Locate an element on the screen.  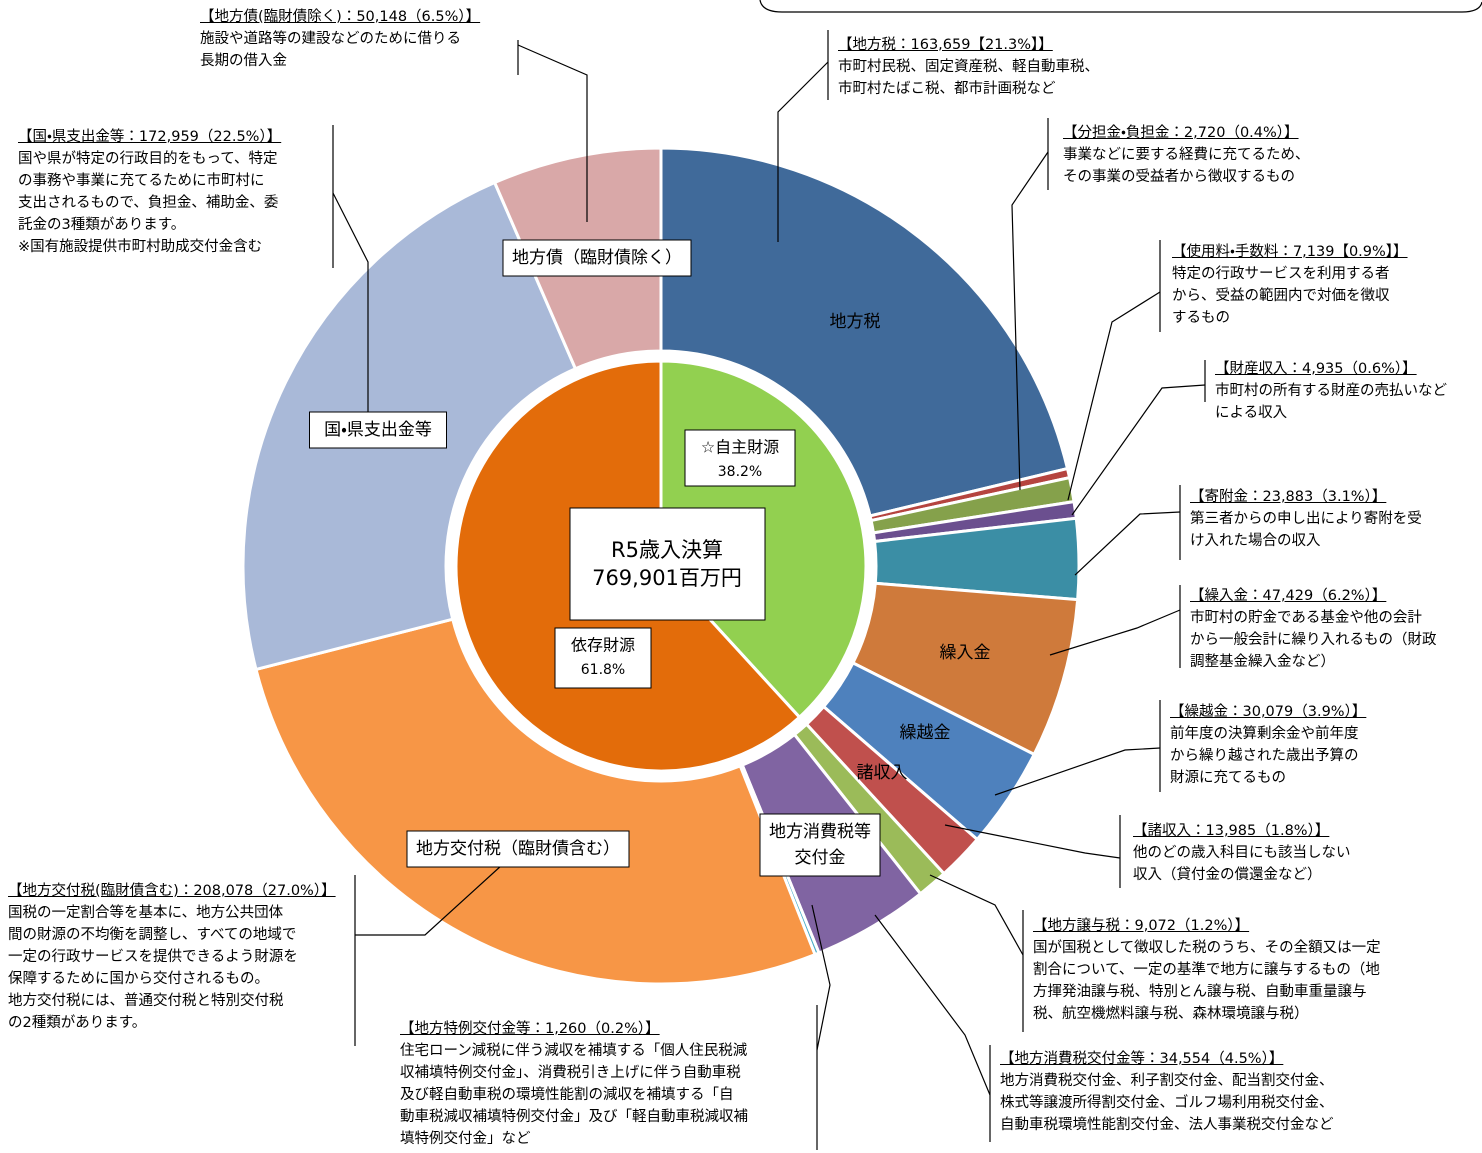
annotation-line: 住宅ローン減税に伴う減収を補填する「個人住民税減 is located at coordinates (574, 1051).